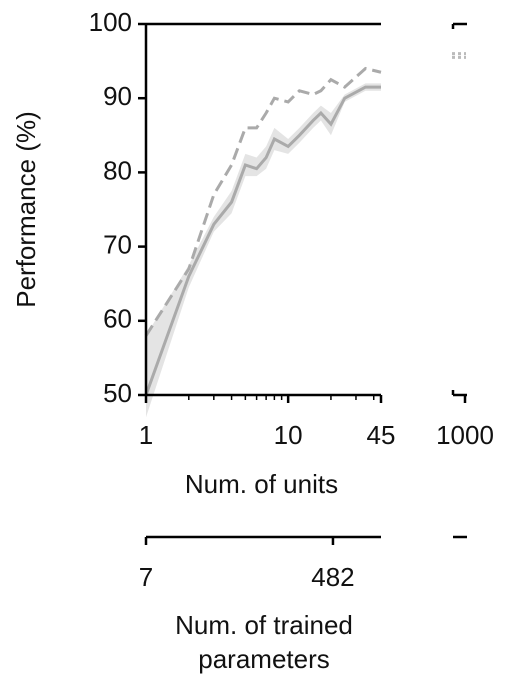 The width and height of the screenshot is (516, 692). What do you see at coordinates (264, 659) in the screenshot?
I see `x-axis-label: parameters` at bounding box center [264, 659].